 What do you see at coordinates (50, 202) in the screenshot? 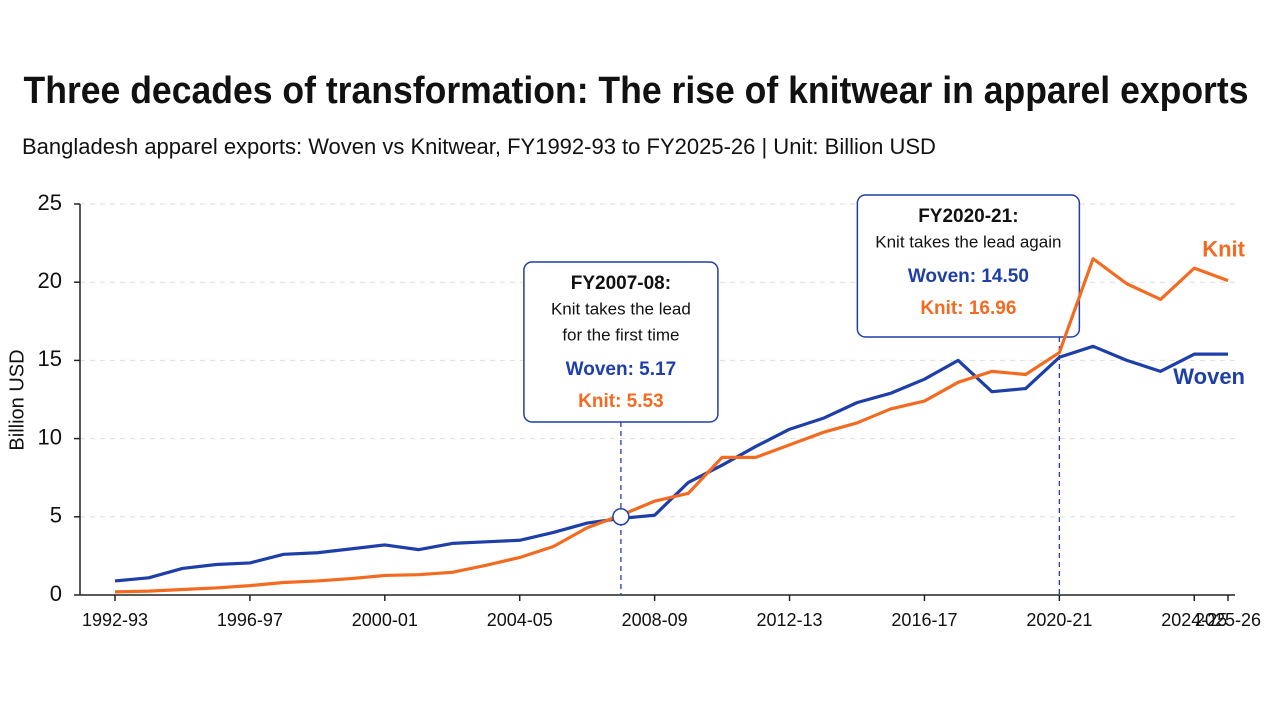
I see `y-tick-label: 25` at bounding box center [50, 202].